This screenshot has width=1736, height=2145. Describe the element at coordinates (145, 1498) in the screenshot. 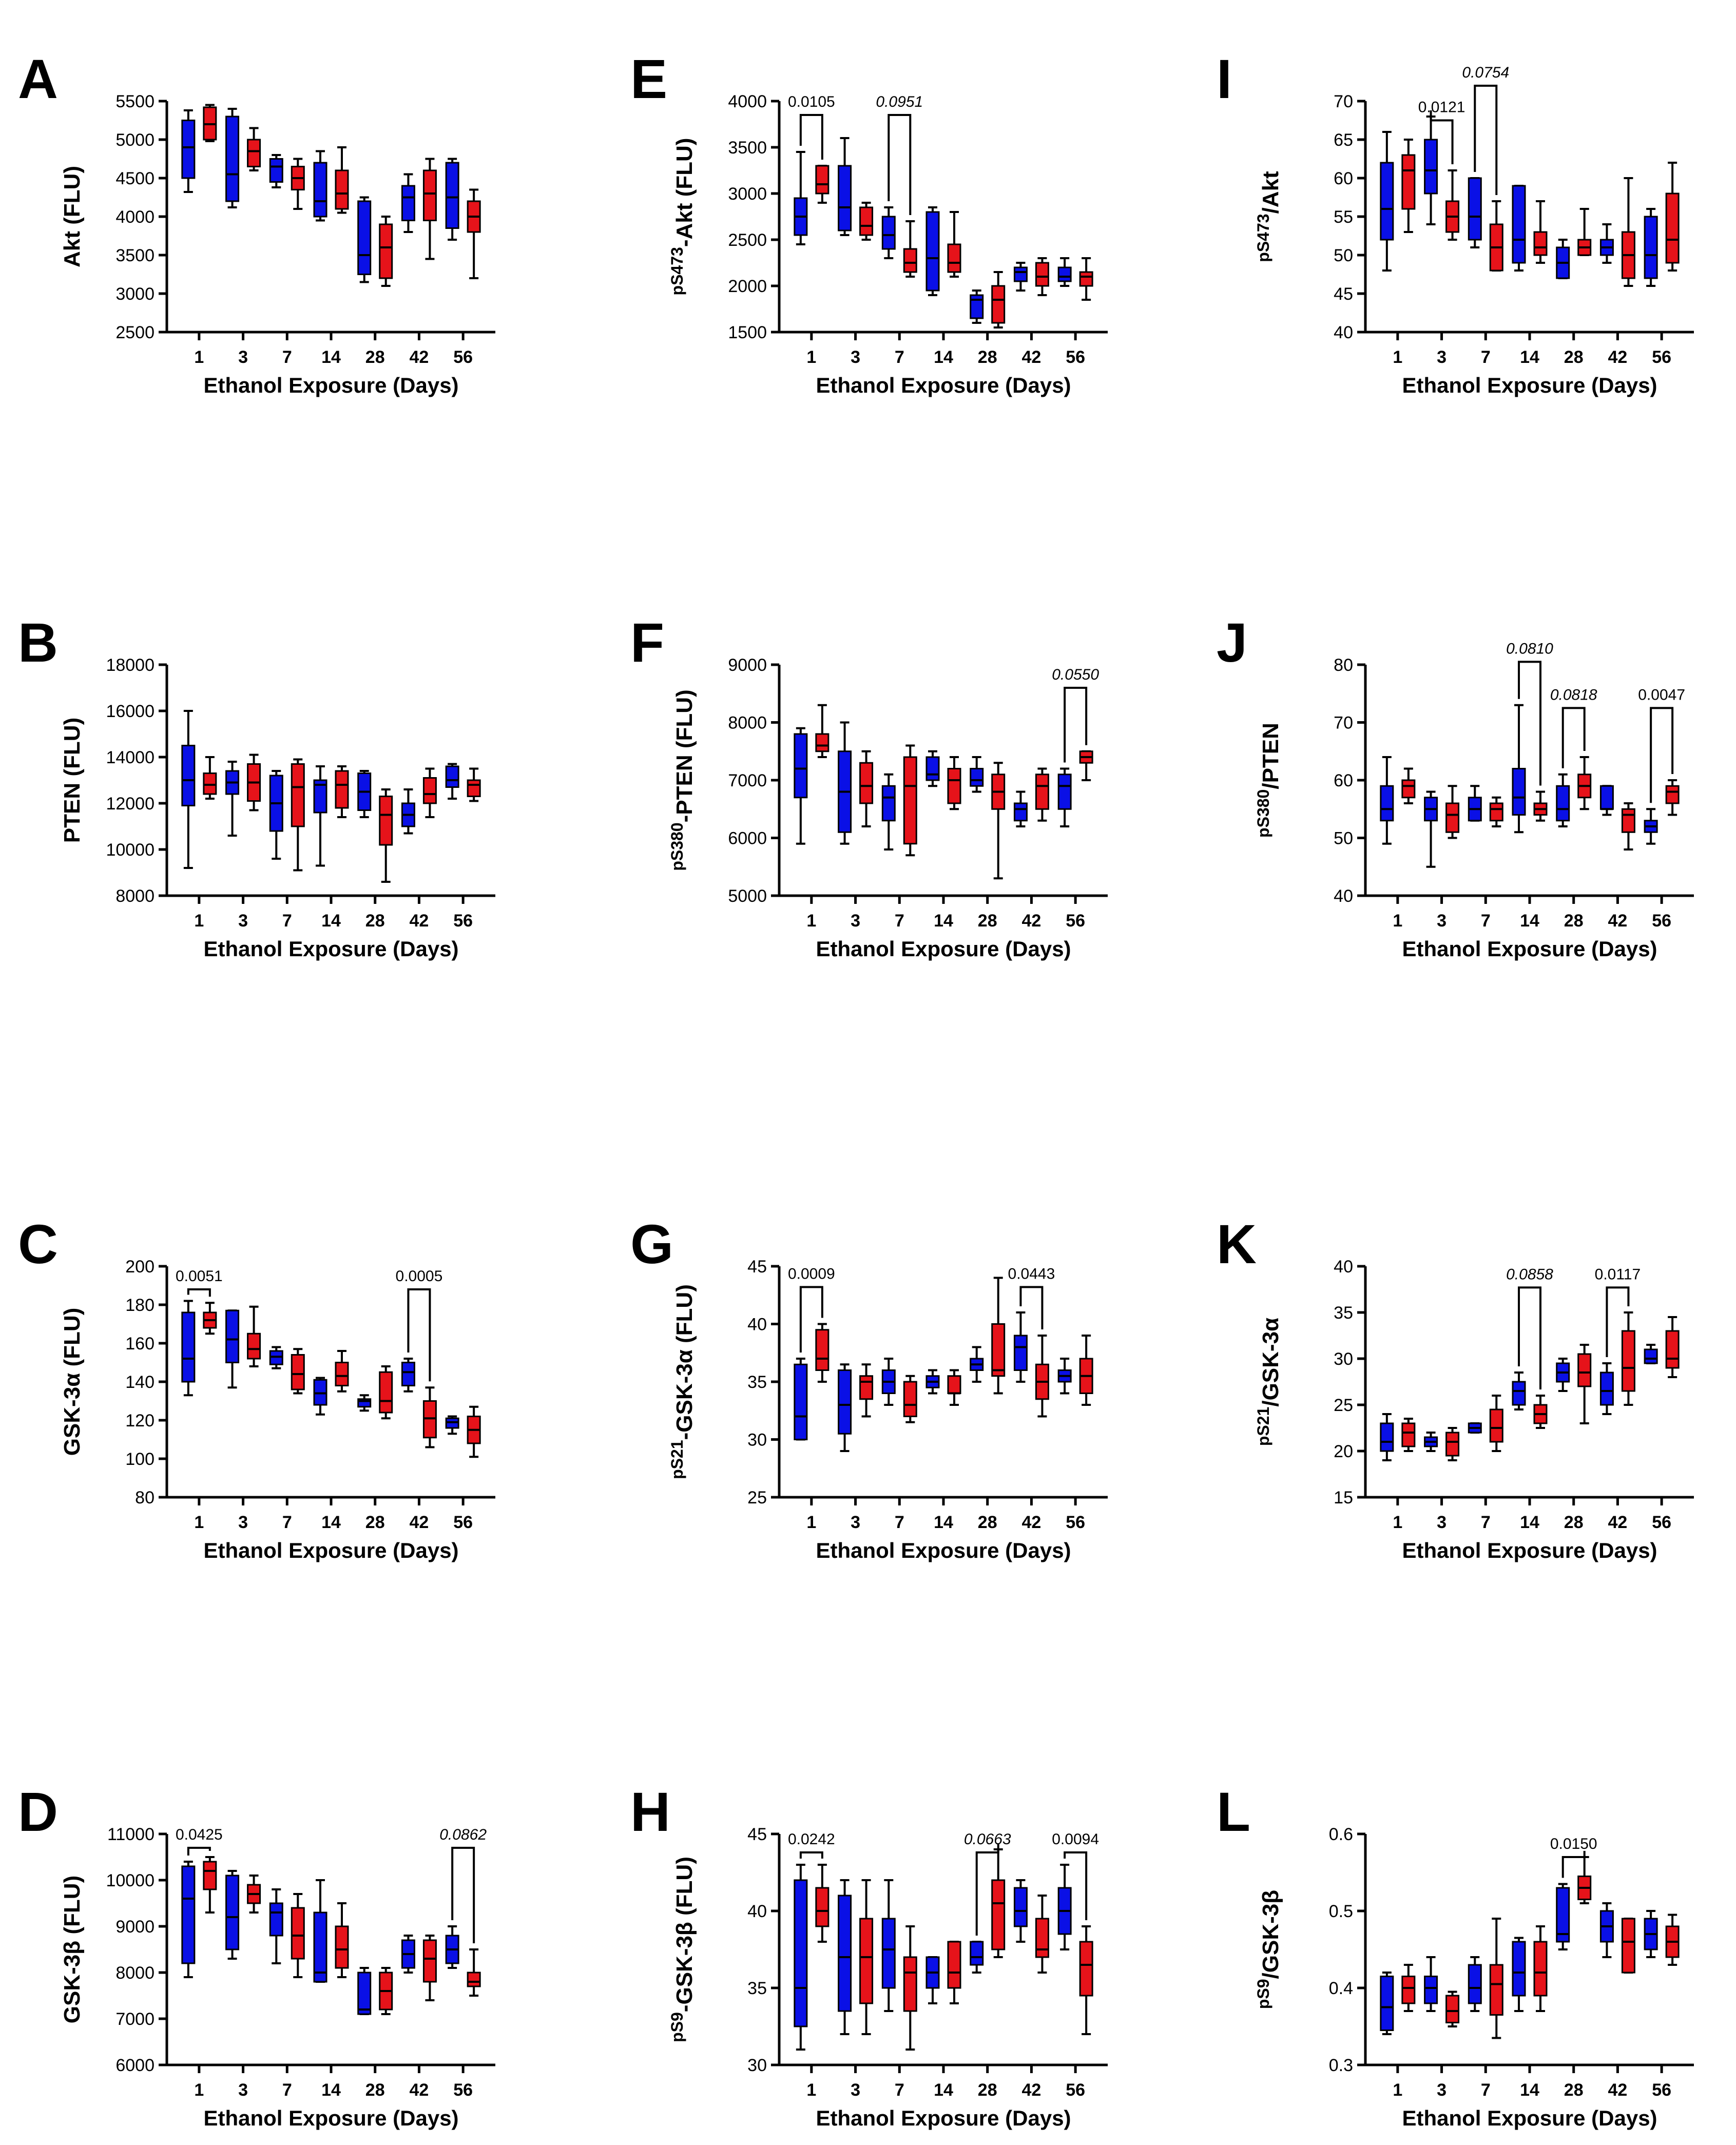

I see `y-tick-label: 80` at that location.